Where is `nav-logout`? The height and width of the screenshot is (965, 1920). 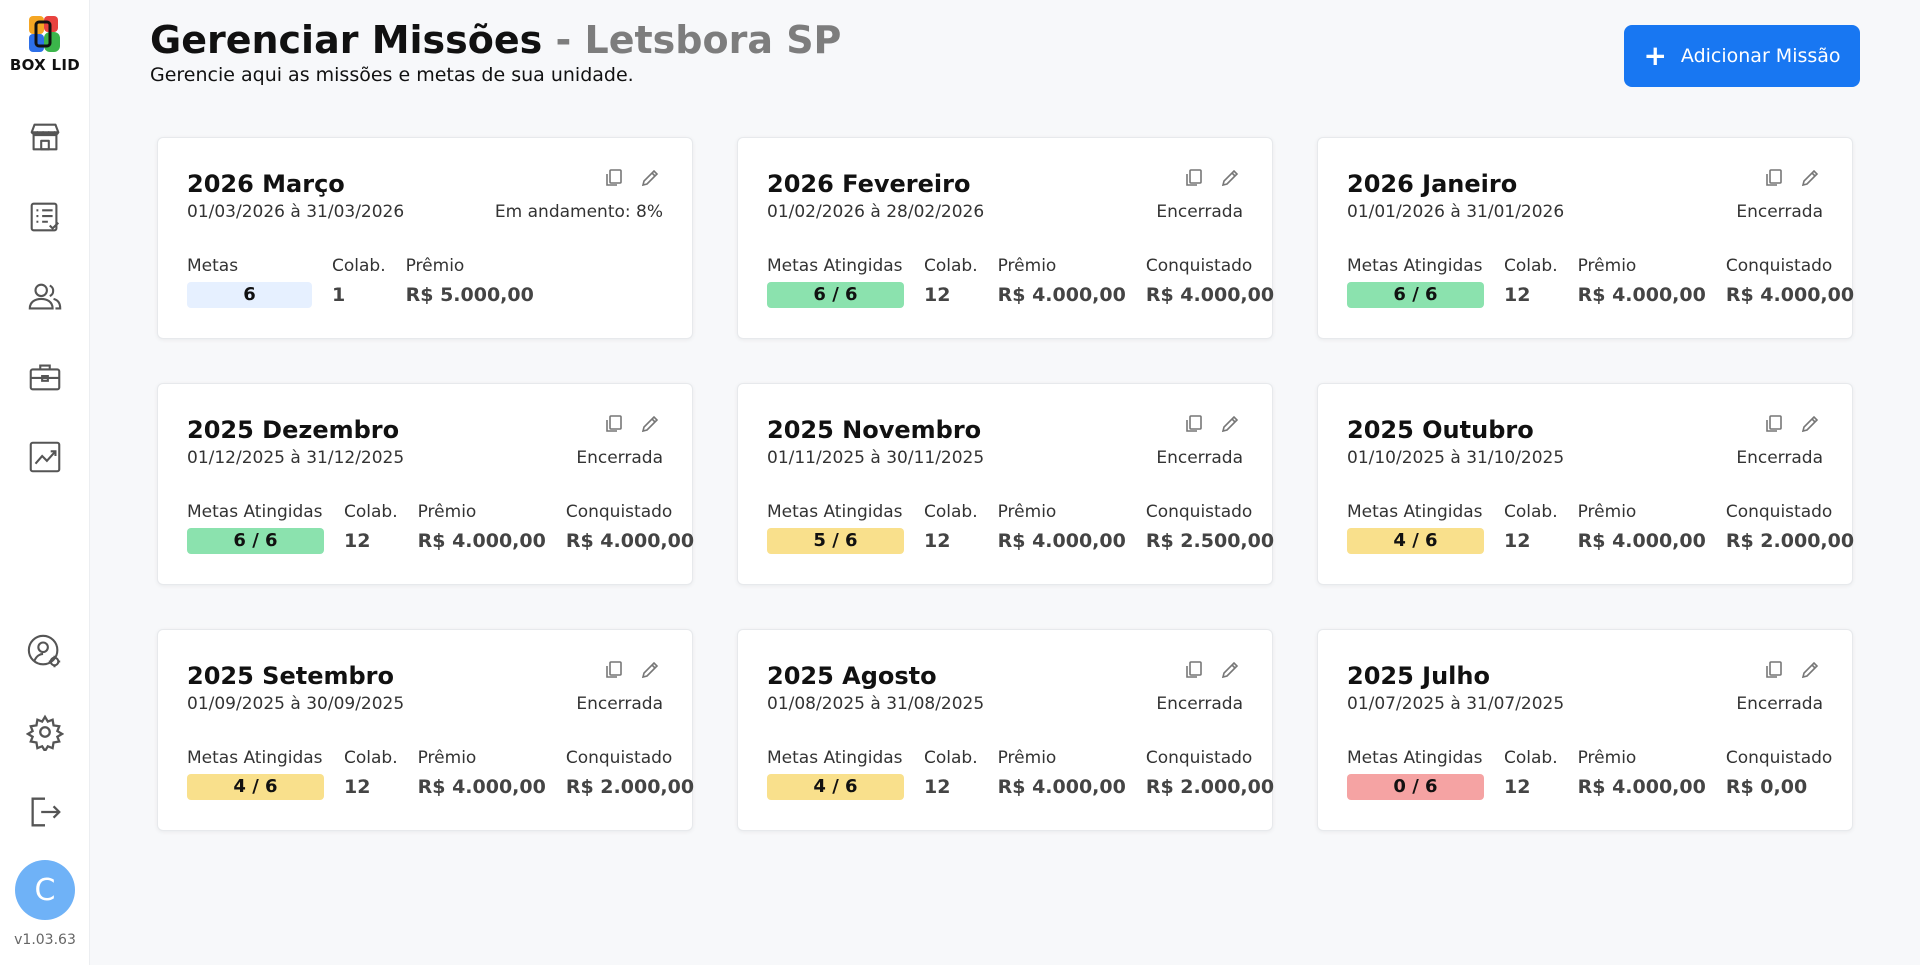 nav-logout is located at coordinates (45, 812).